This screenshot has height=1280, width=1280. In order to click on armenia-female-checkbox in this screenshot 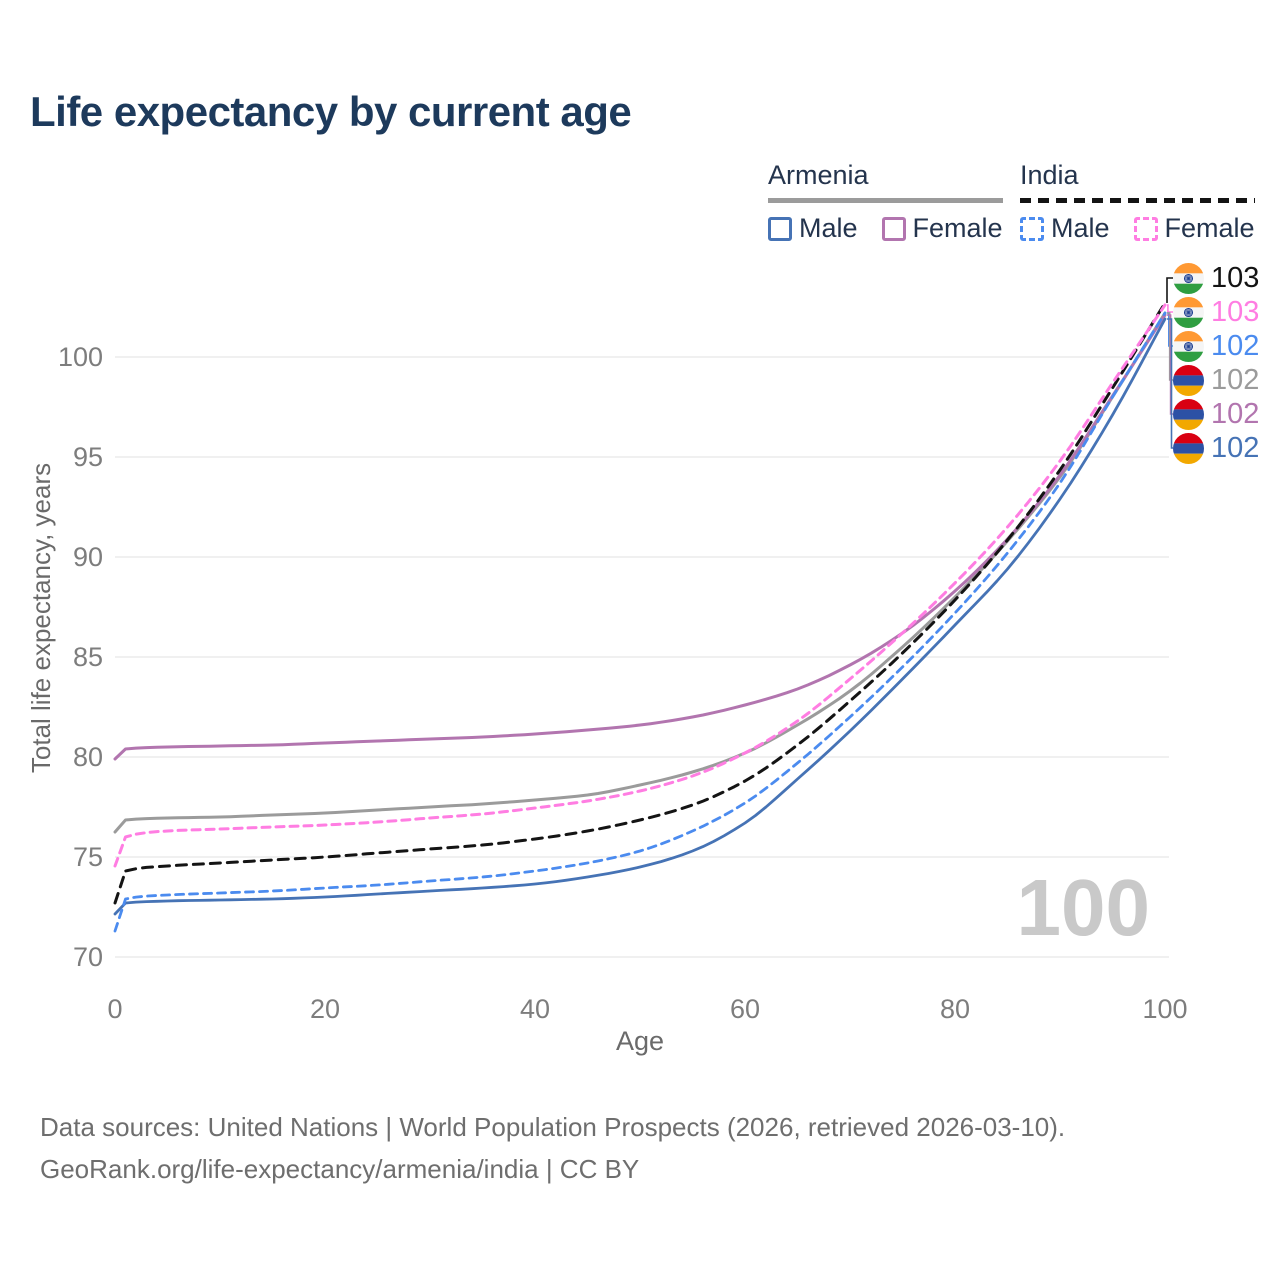, I will do `click(893, 228)`.